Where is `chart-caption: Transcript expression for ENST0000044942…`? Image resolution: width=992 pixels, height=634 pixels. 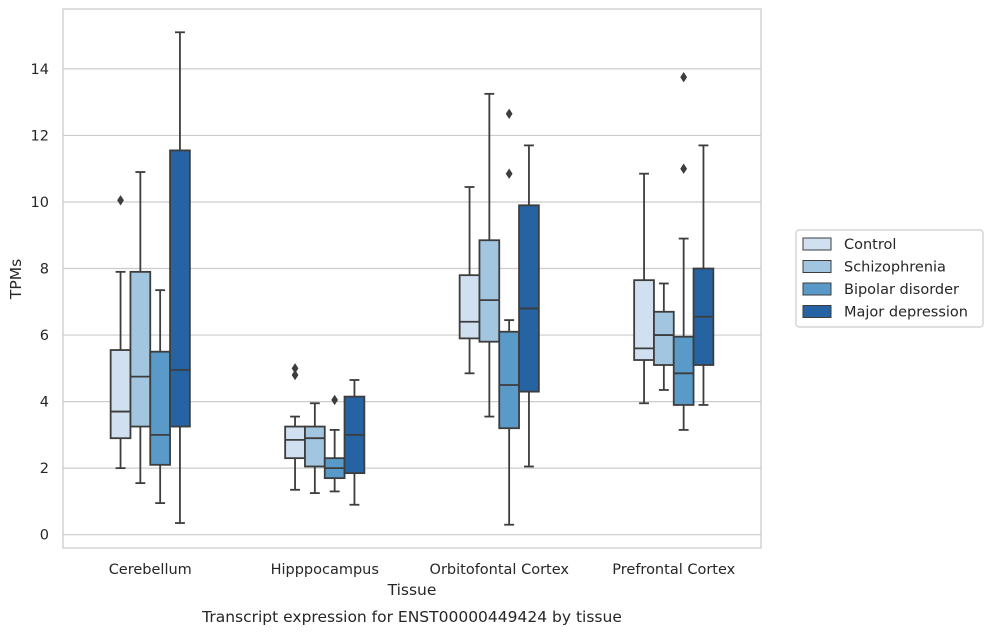 chart-caption: Transcript expression for ENST0000044942… is located at coordinates (411, 617).